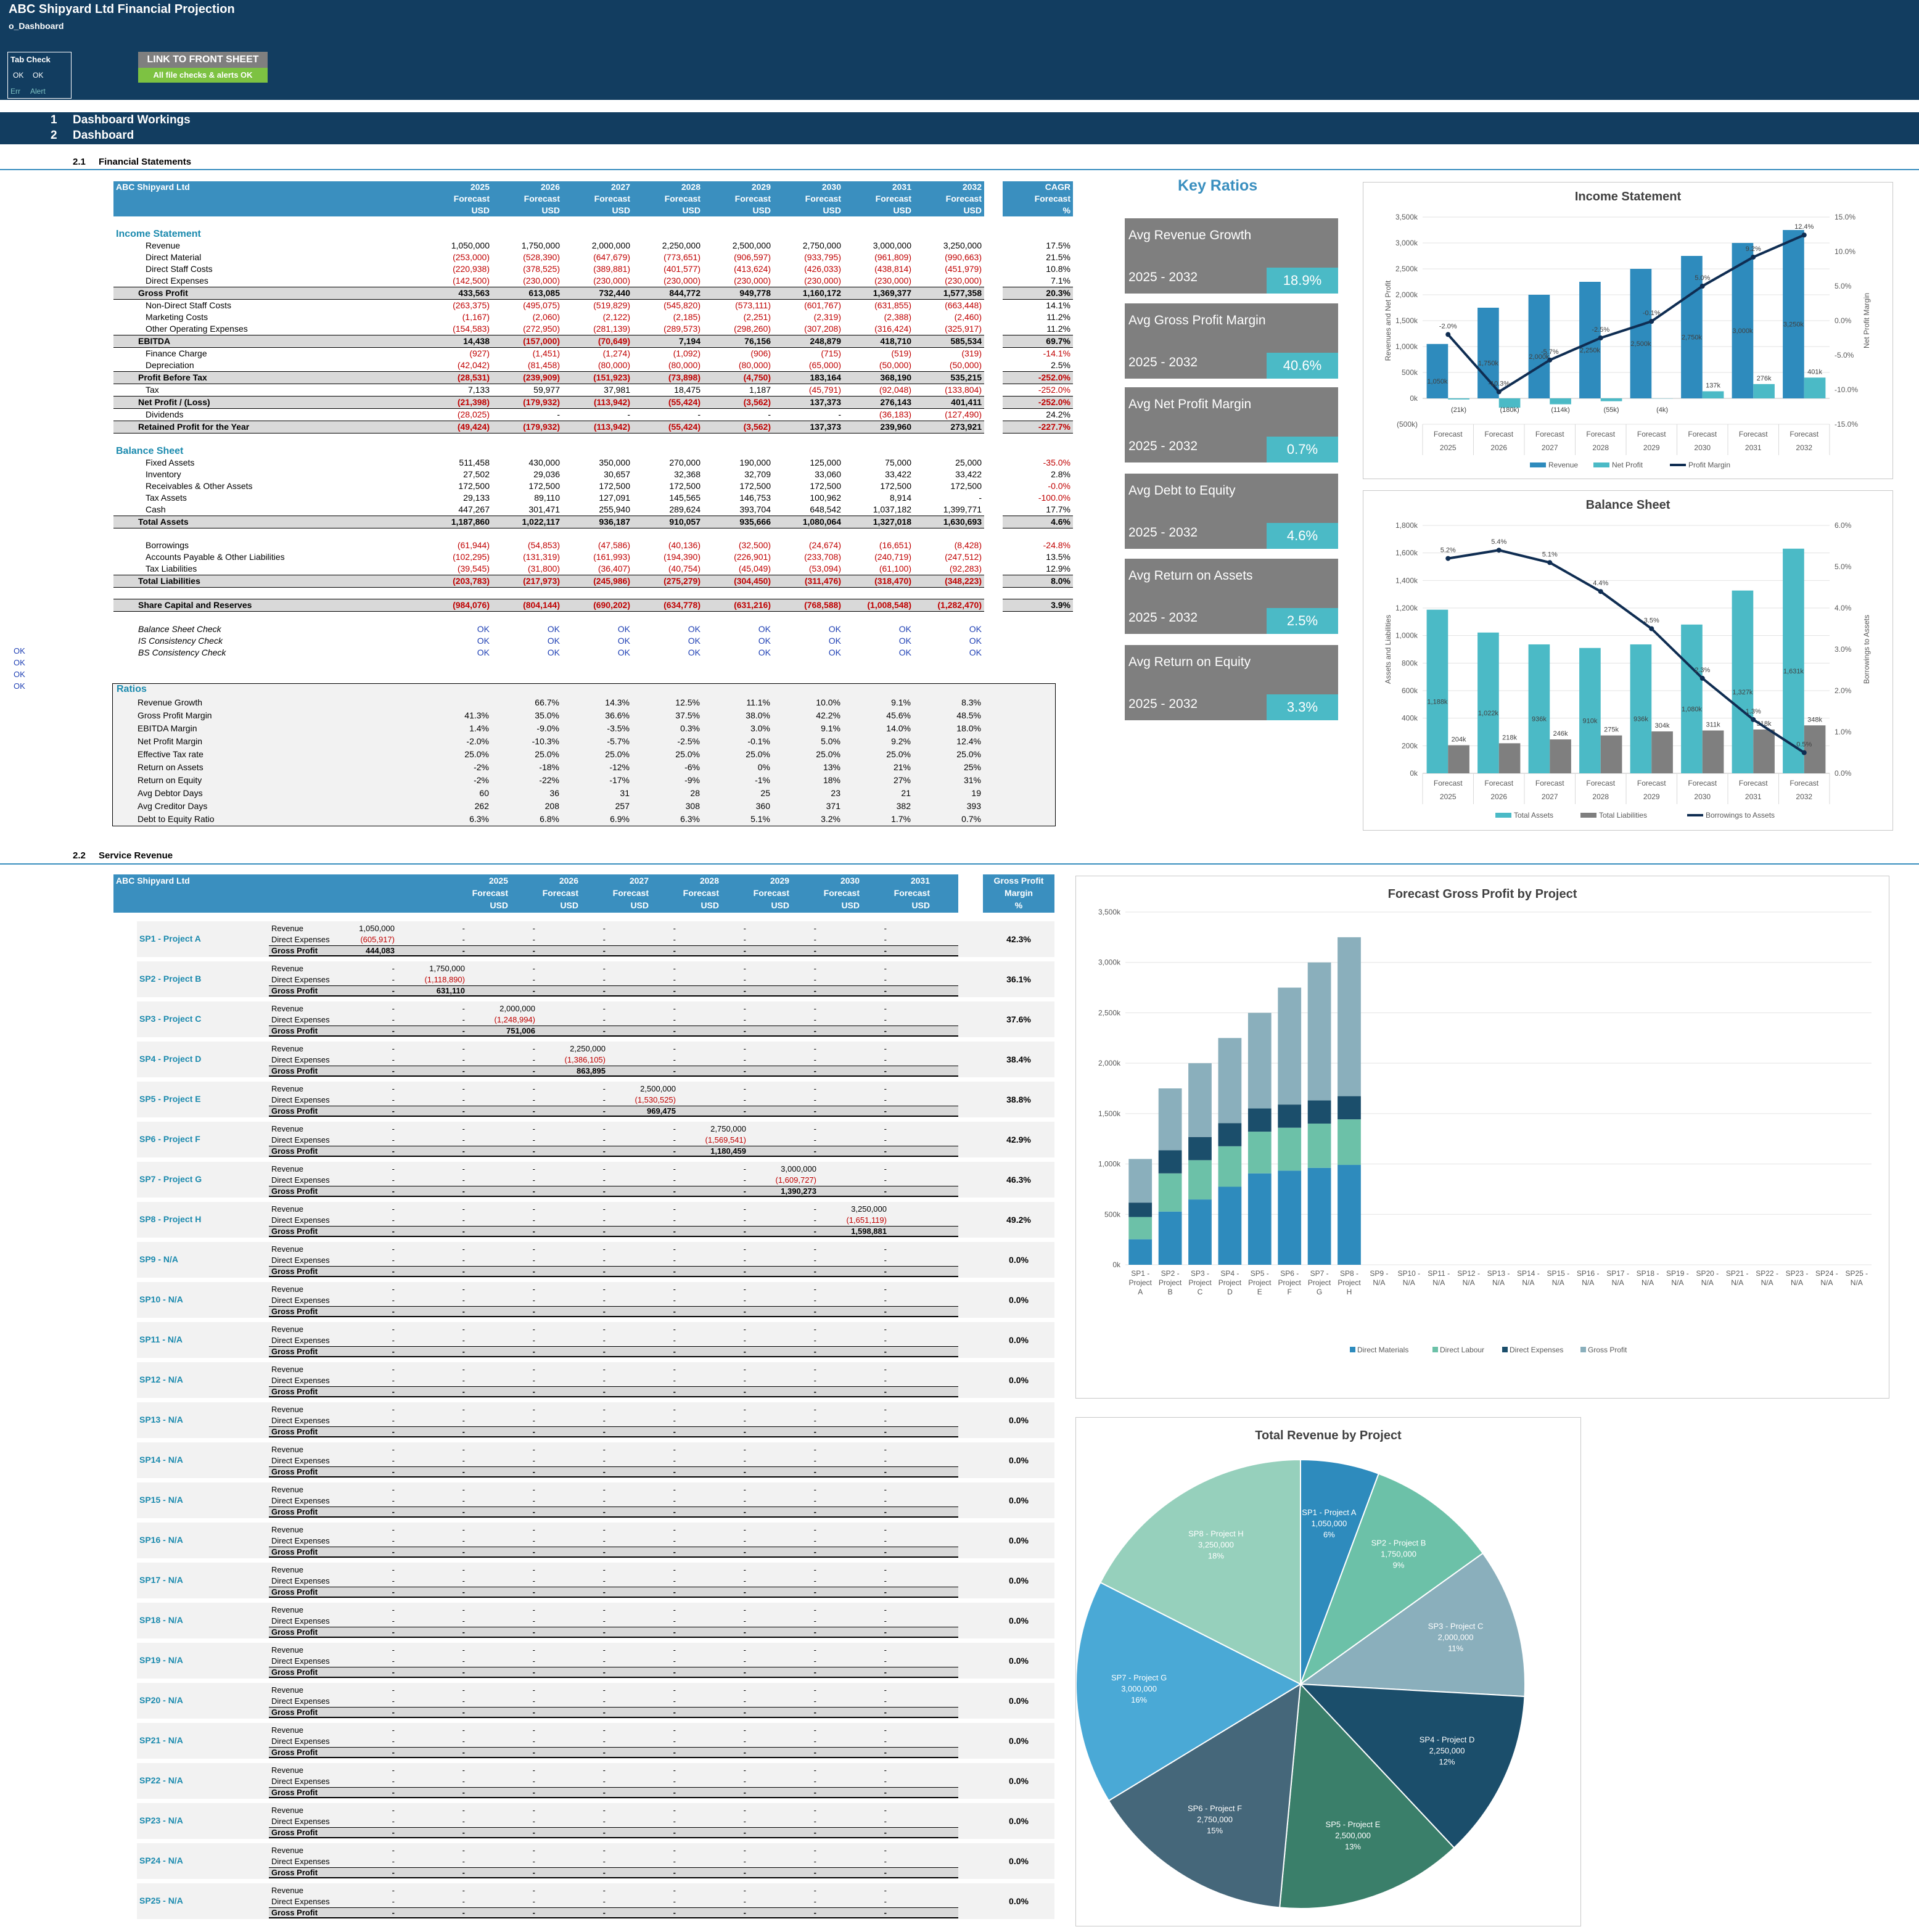  What do you see at coordinates (901, 353) in the screenshot?
I see `value-cell: (519)` at bounding box center [901, 353].